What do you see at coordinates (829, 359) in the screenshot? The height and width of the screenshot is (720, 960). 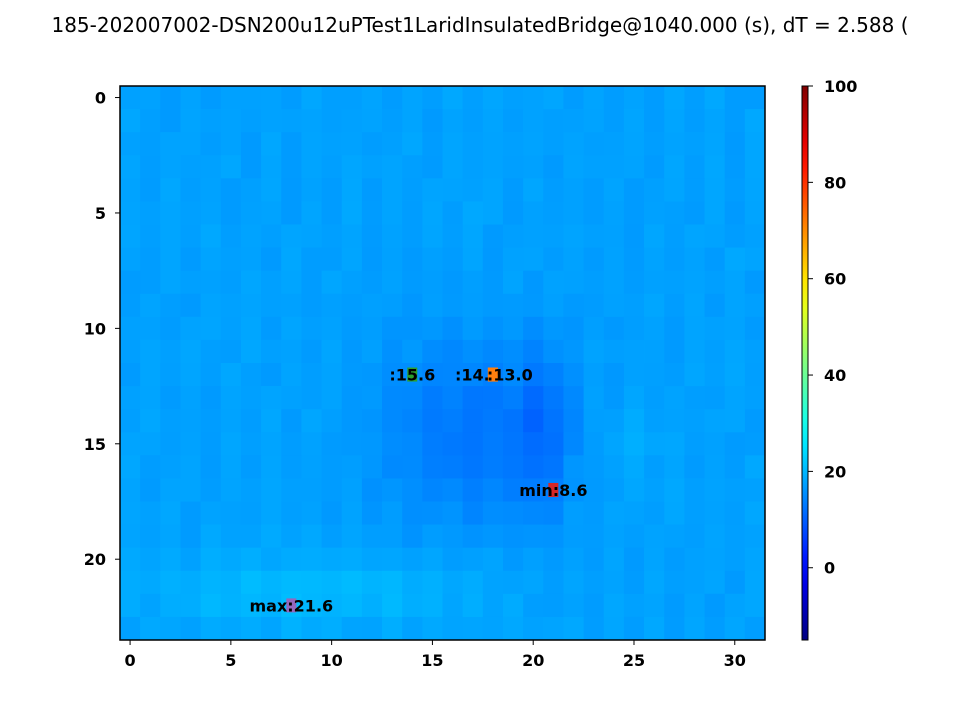 I see `colorbar: 0 20 40 60 80 100` at bounding box center [829, 359].